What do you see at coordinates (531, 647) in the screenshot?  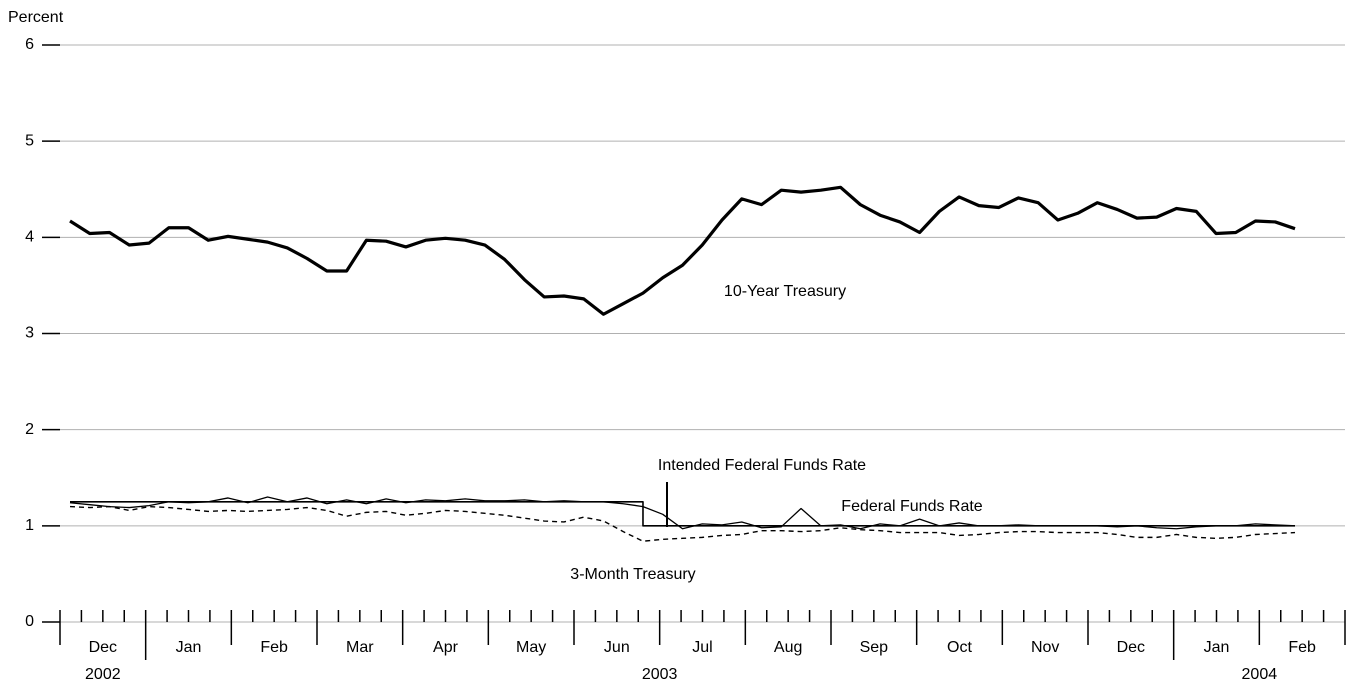 I see `x-tick-label: May` at bounding box center [531, 647].